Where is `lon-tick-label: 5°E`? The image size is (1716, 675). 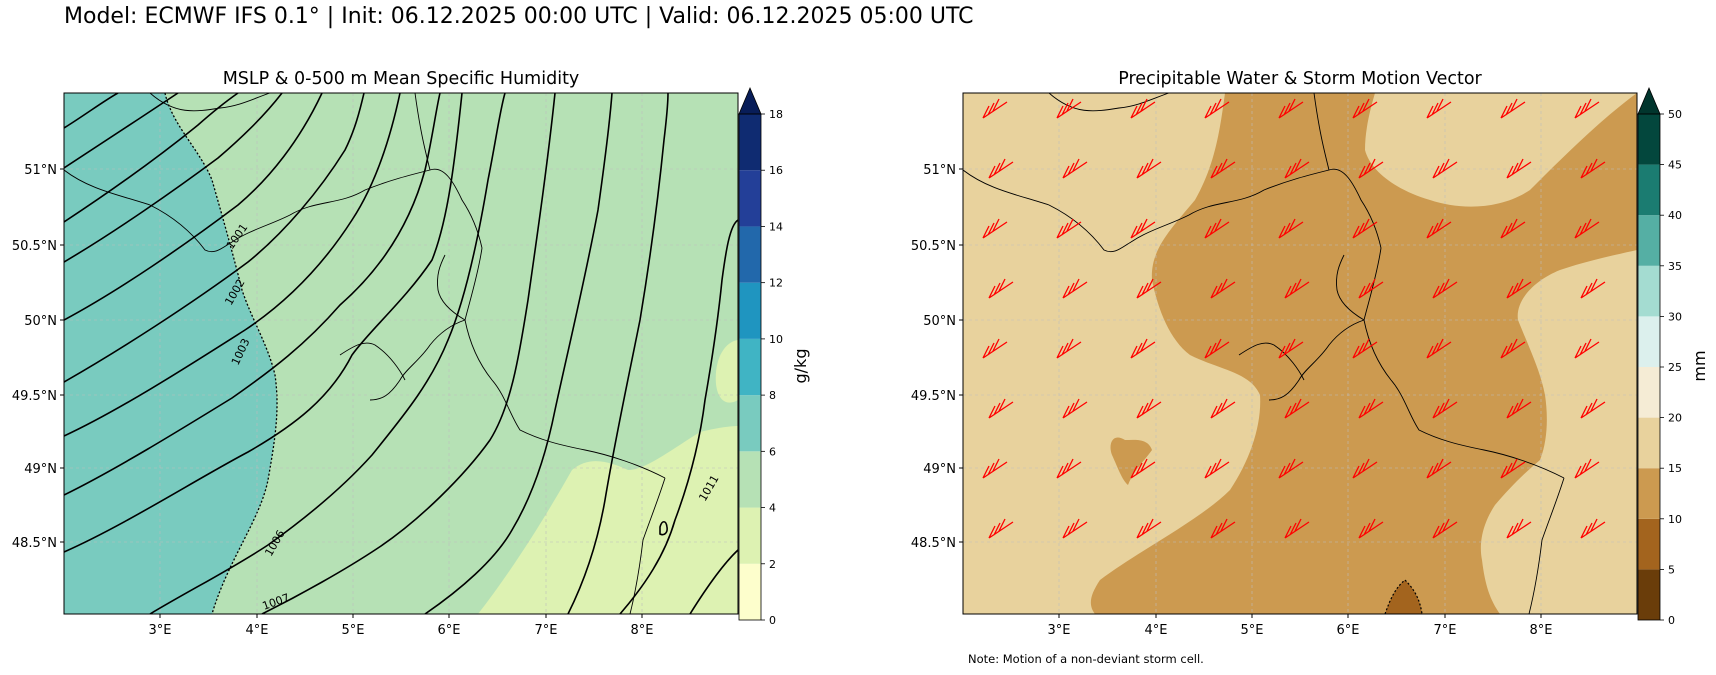 lon-tick-label: 5°E is located at coordinates (353, 630).